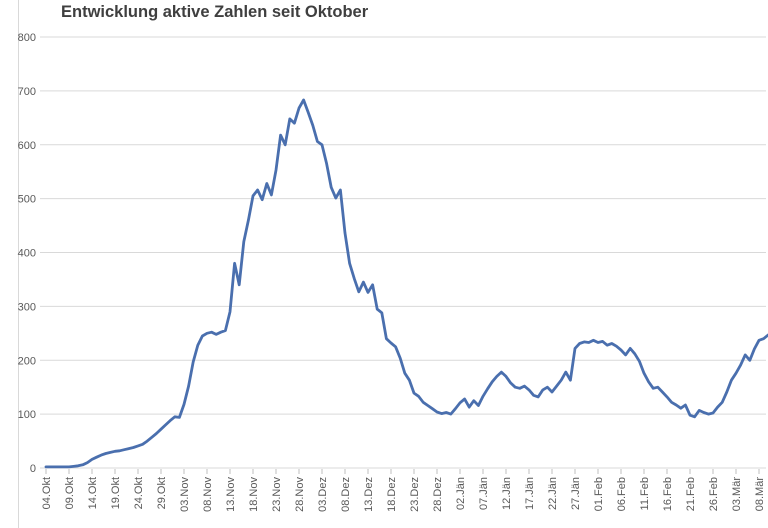 The height and width of the screenshot is (528, 768). What do you see at coordinates (622, 494) in the screenshot?
I see `x-tick-label: 06.Feb` at bounding box center [622, 494].